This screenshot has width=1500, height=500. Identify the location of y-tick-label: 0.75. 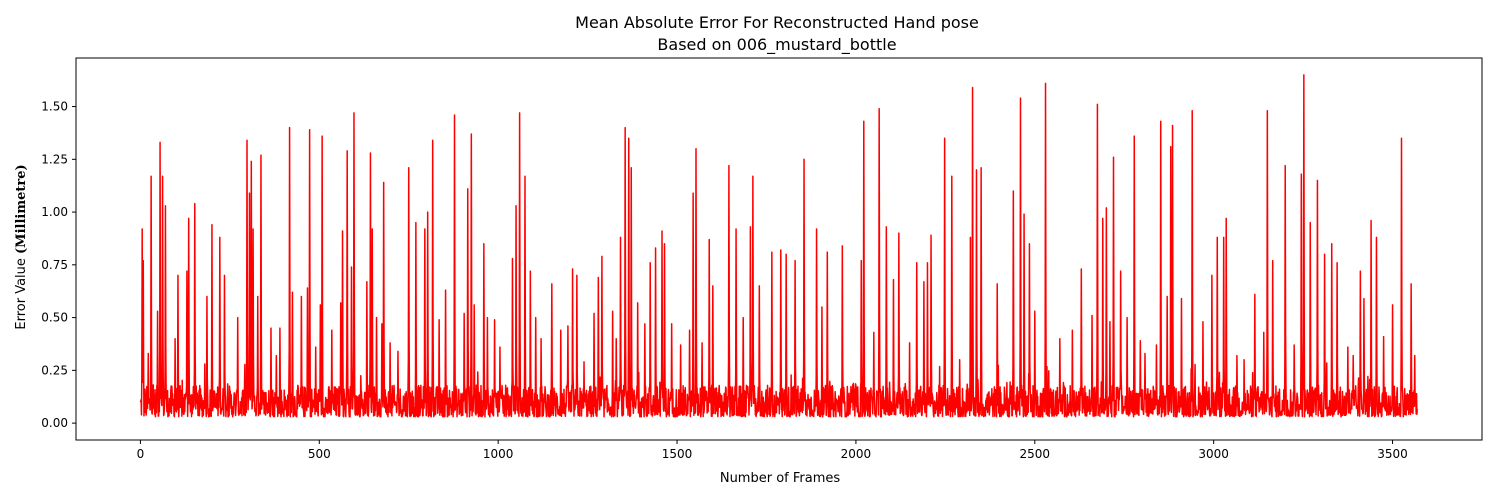
(54, 265).